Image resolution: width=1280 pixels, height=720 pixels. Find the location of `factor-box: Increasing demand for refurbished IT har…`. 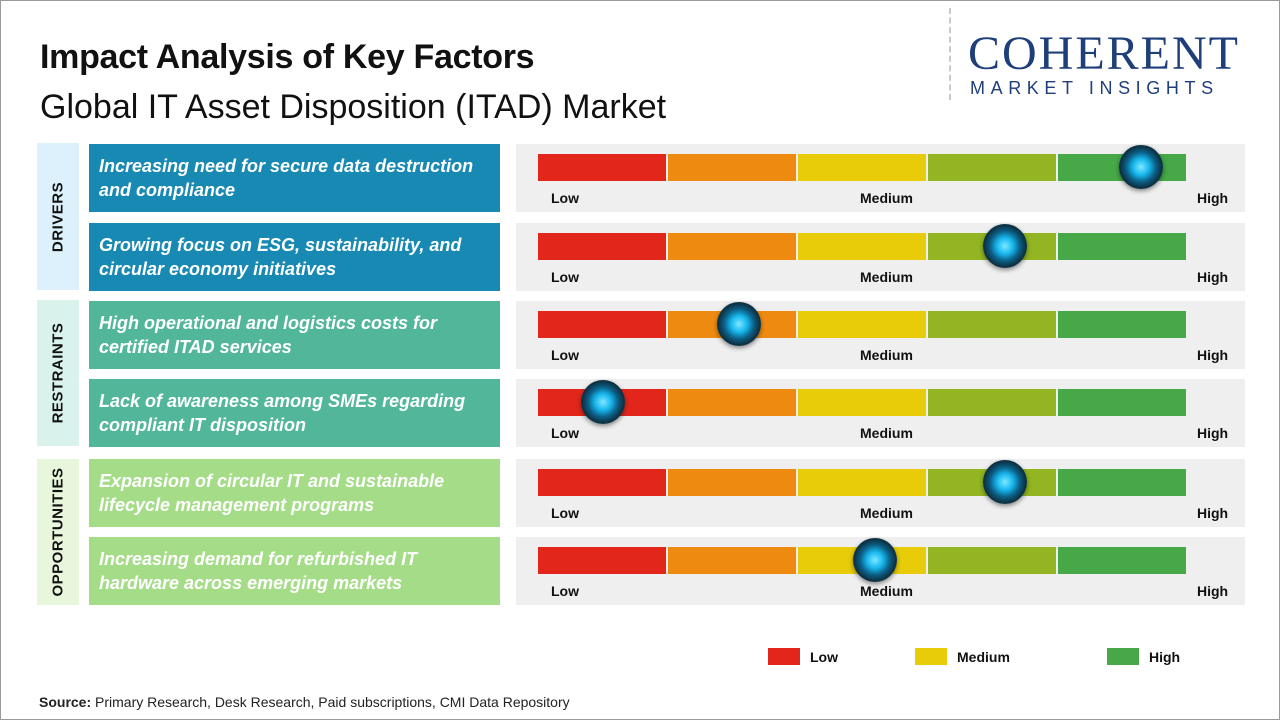

factor-box: Increasing demand for refurbished IT har… is located at coordinates (294, 571).